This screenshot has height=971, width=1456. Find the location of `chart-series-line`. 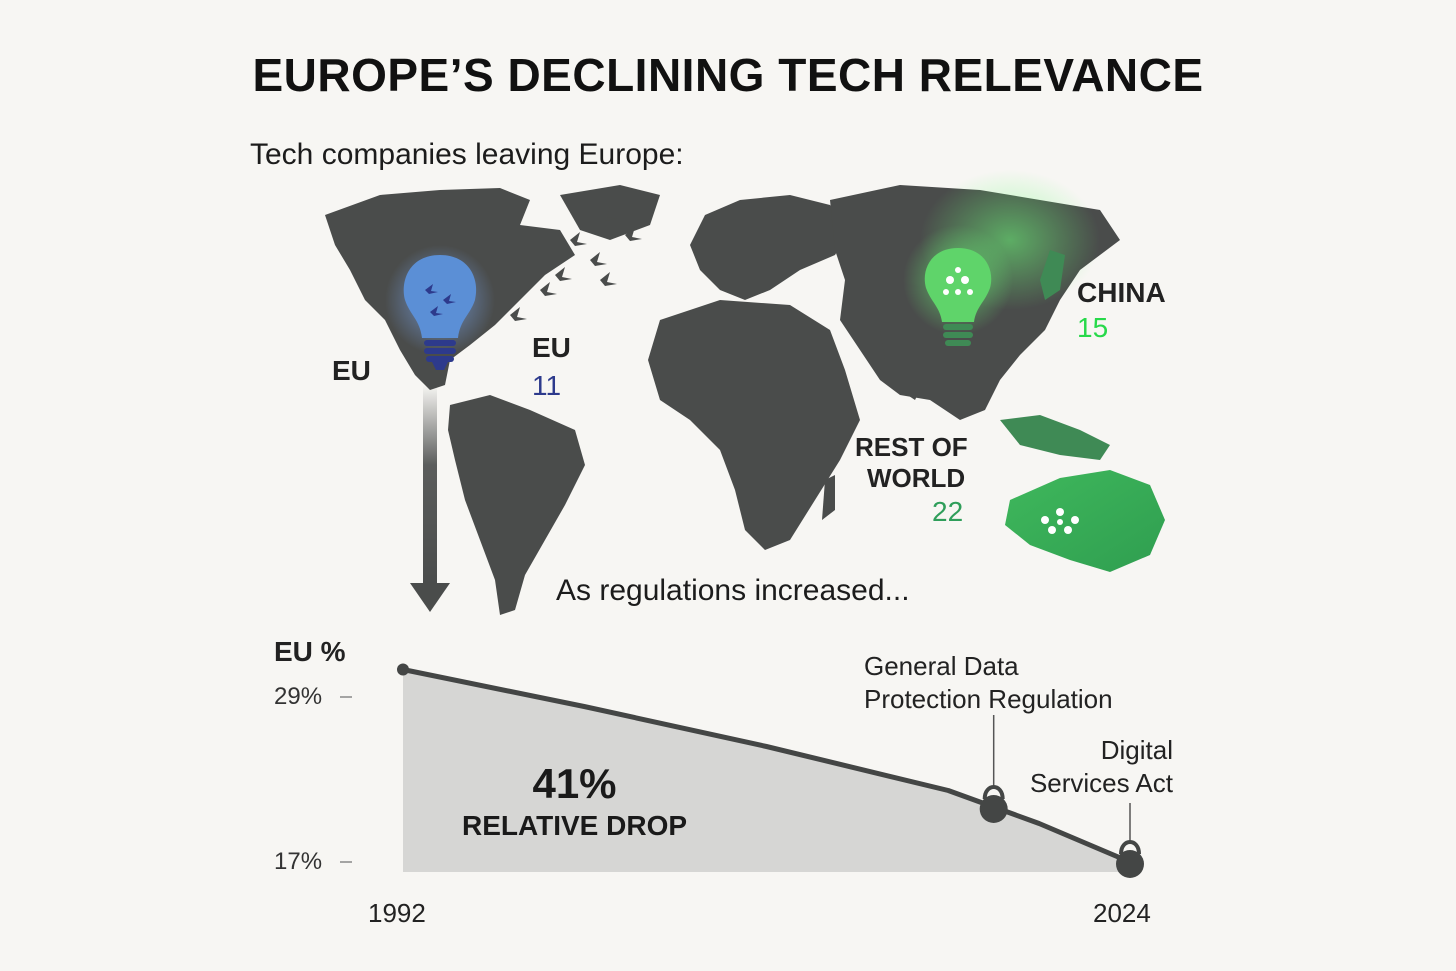

chart-series-line is located at coordinates (766, 766).